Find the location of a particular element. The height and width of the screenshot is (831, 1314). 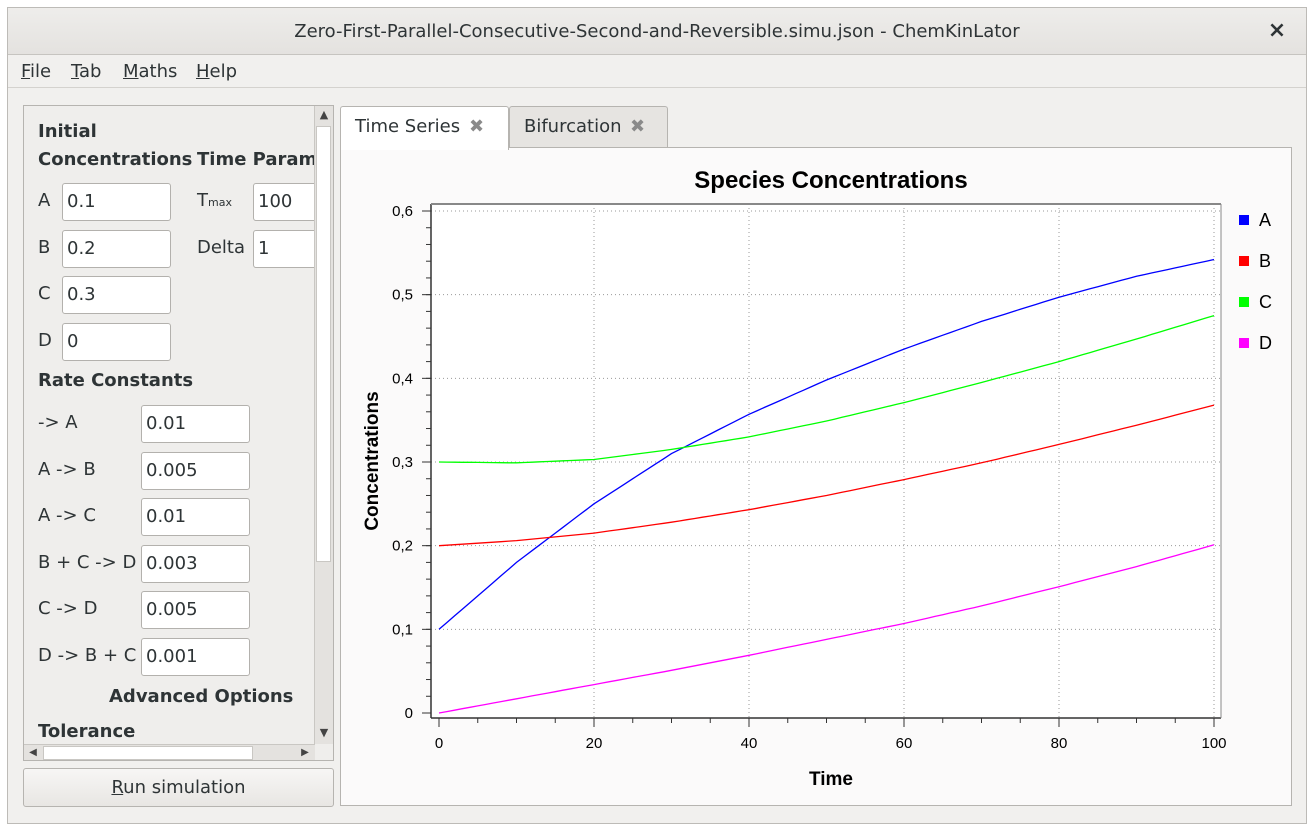

legend-swatch-c is located at coordinates (1244, 302).